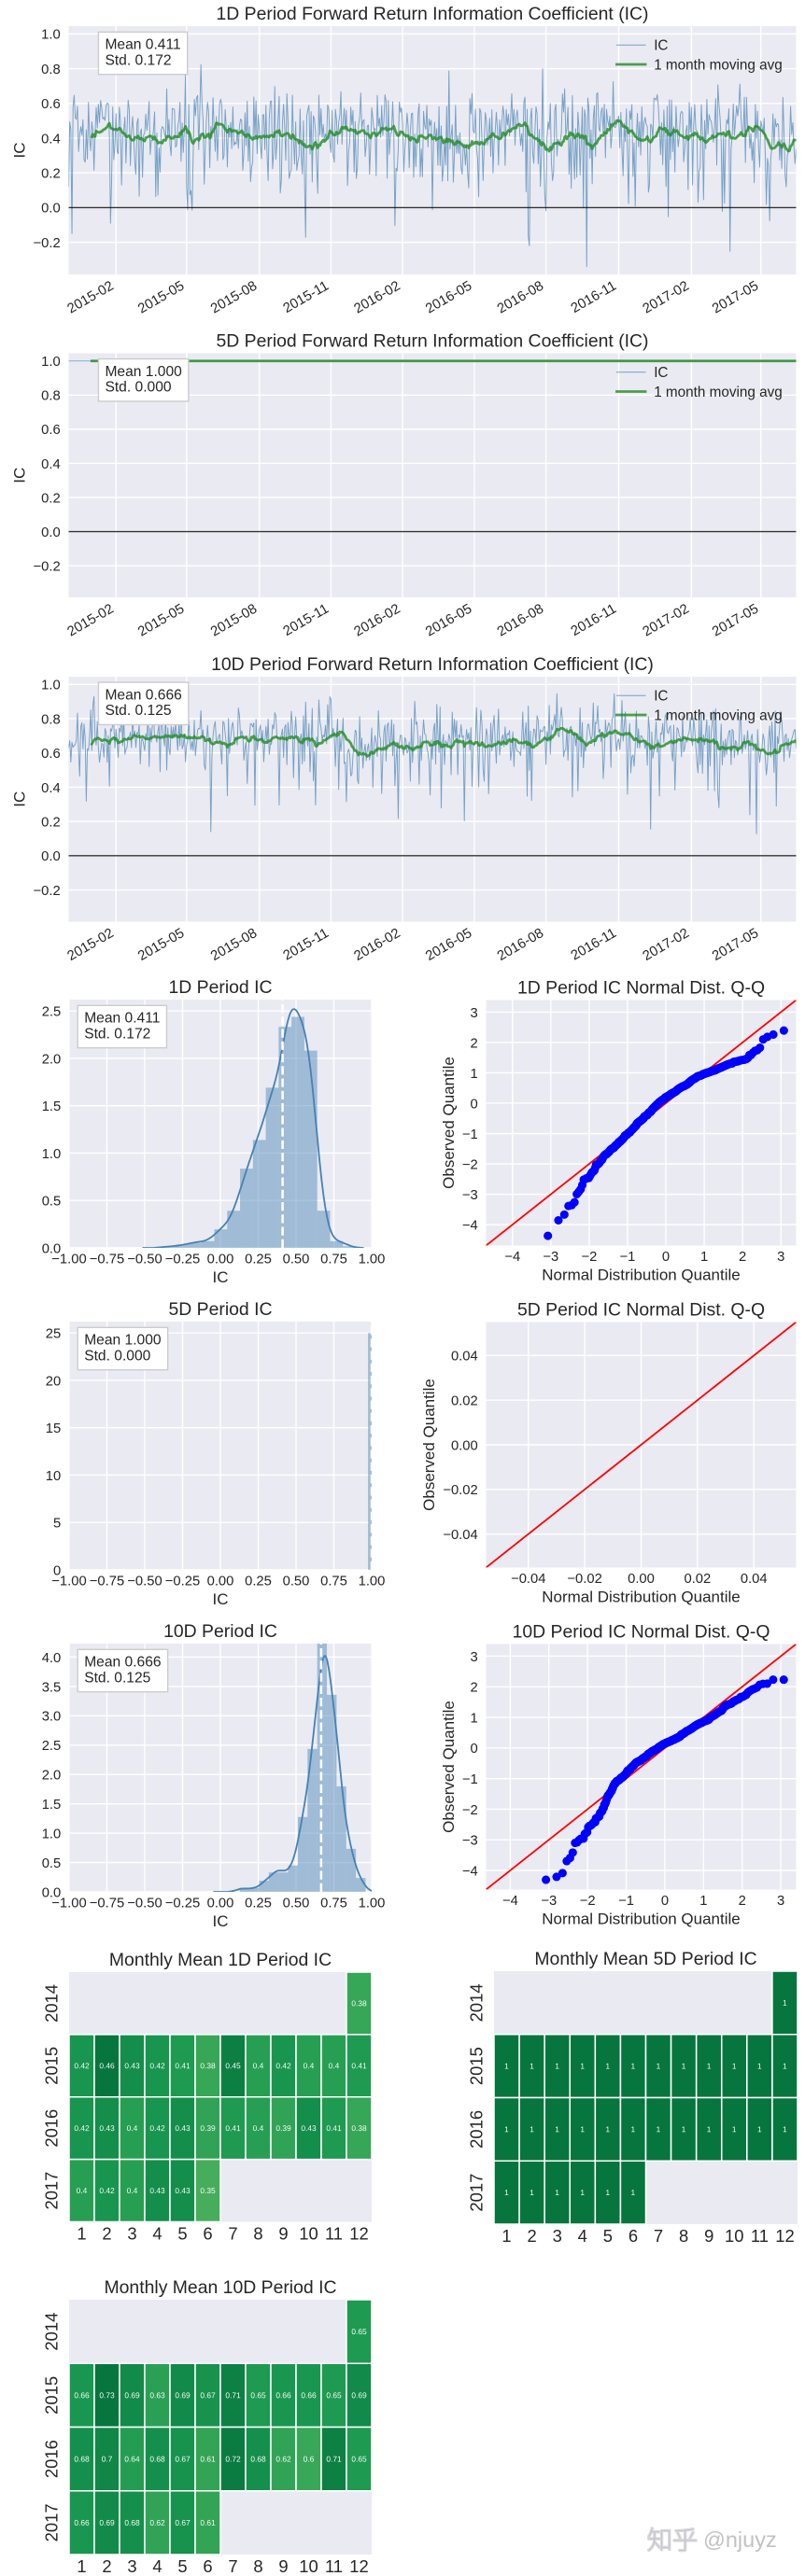 The height and width of the screenshot is (2576, 805). Describe the element at coordinates (123, 1341) in the screenshot. I see `svg-text: Mean 1.000` at that location.